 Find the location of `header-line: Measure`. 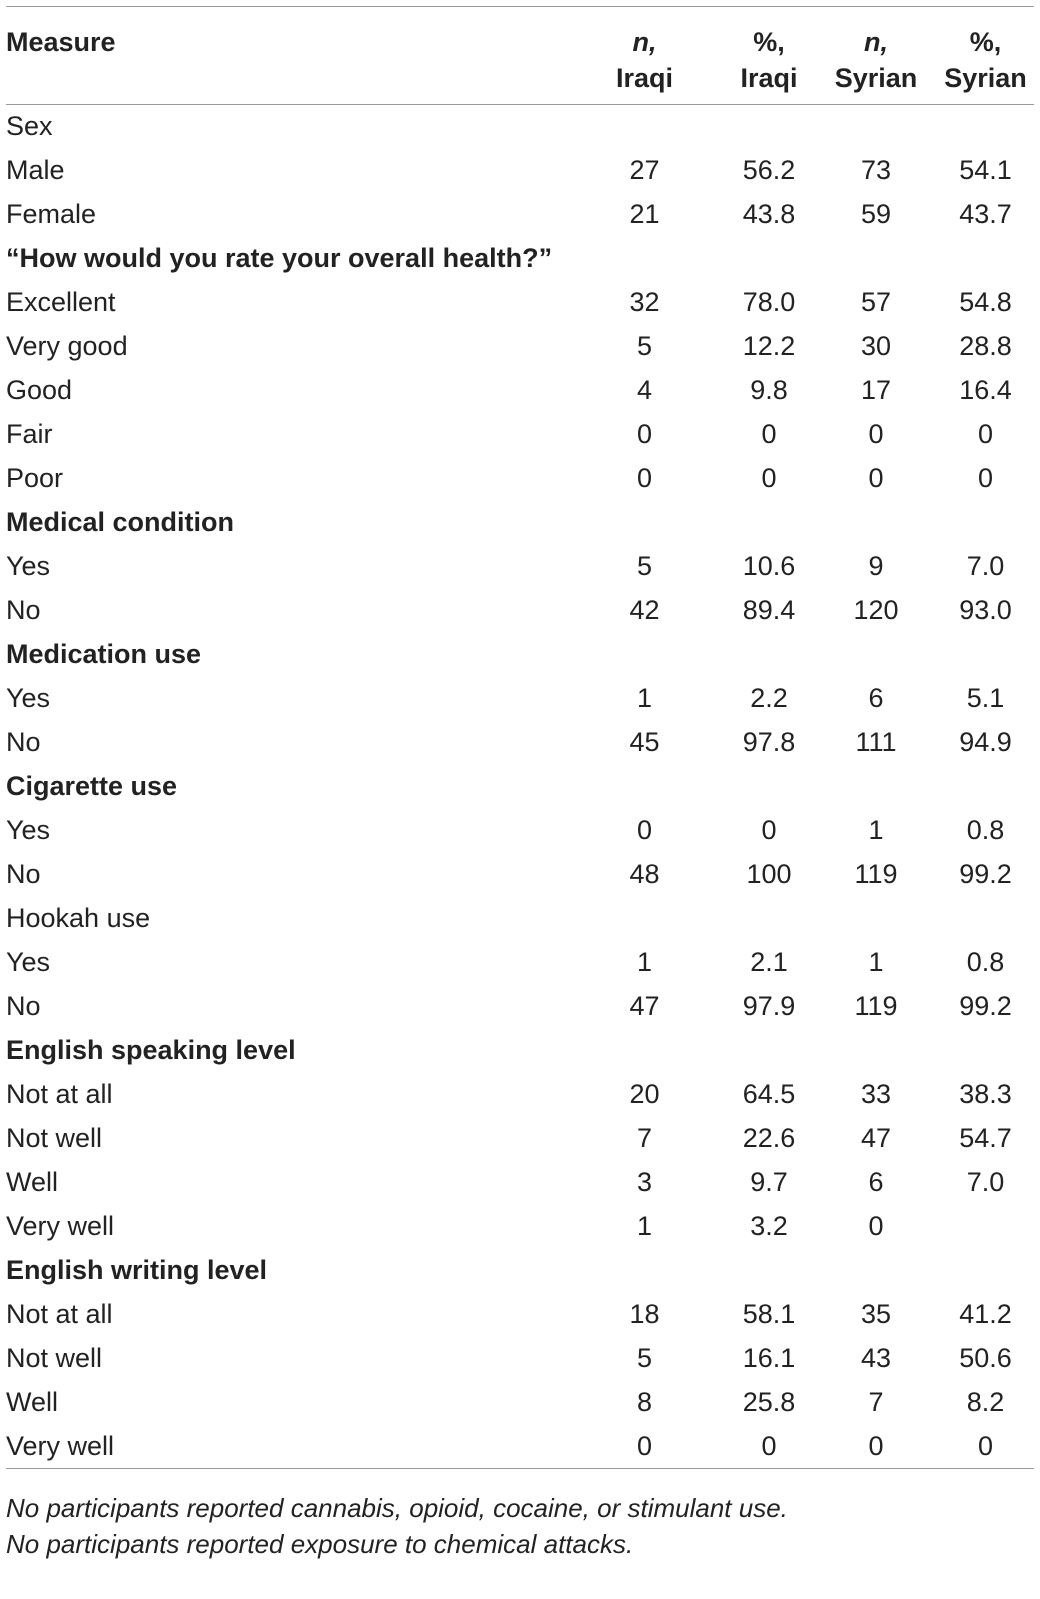

header-line: Measure is located at coordinates (61, 42).